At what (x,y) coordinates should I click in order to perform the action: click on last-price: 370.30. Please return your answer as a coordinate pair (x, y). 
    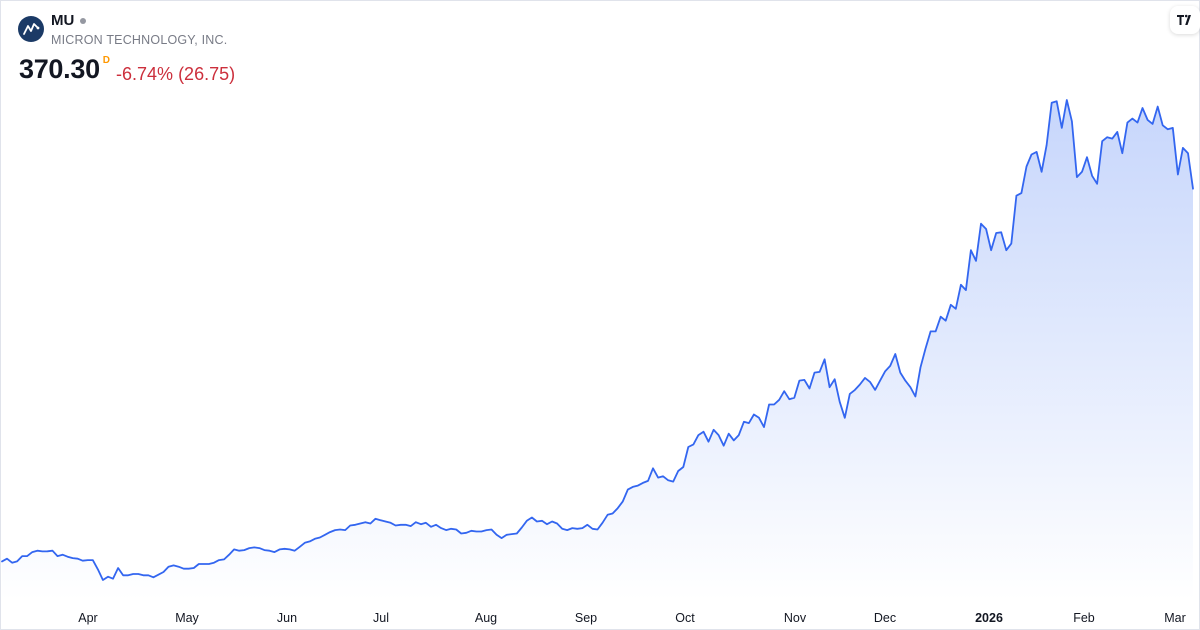
    Looking at the image, I should click on (59, 69).